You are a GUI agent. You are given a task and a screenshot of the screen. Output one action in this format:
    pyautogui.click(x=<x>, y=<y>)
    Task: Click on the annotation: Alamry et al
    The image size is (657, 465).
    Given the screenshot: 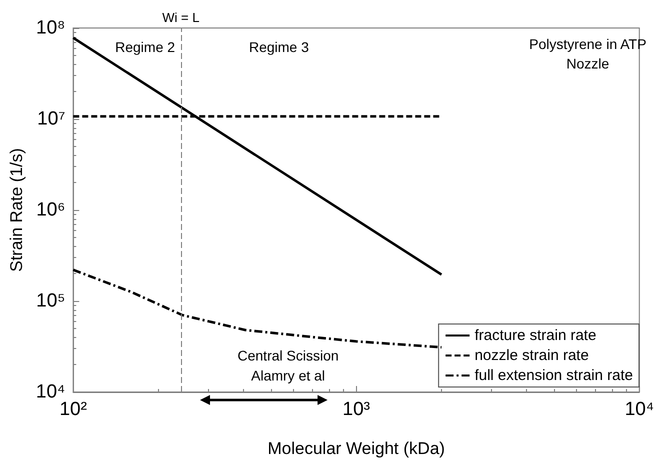 What is the action you would take?
    pyautogui.click(x=288, y=376)
    